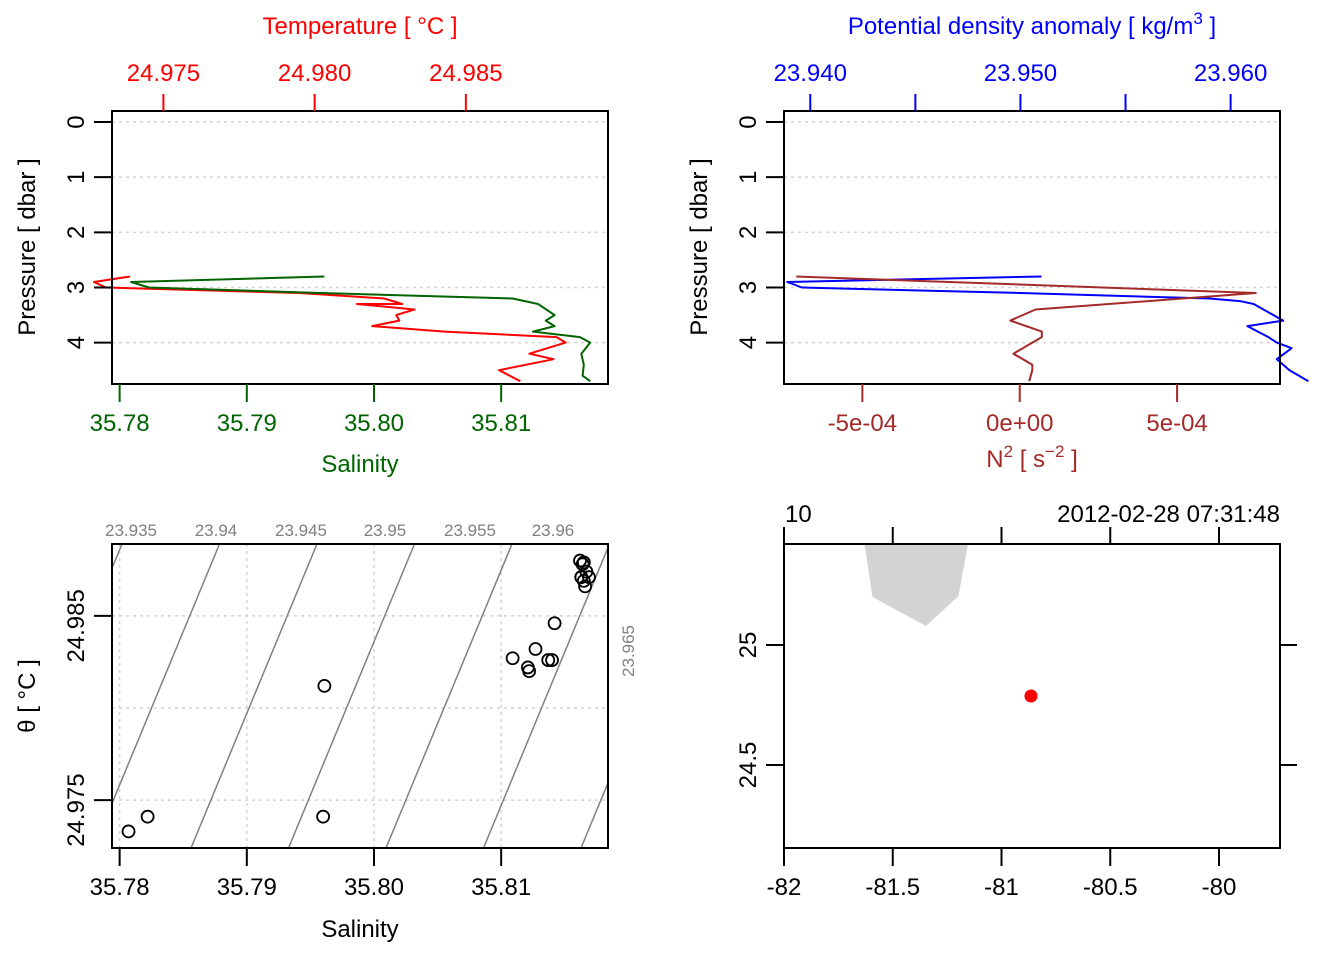 This screenshot has height=960, width=1344. I want to click on theta-ticks: 24.975 24.985, so click(87, 718).